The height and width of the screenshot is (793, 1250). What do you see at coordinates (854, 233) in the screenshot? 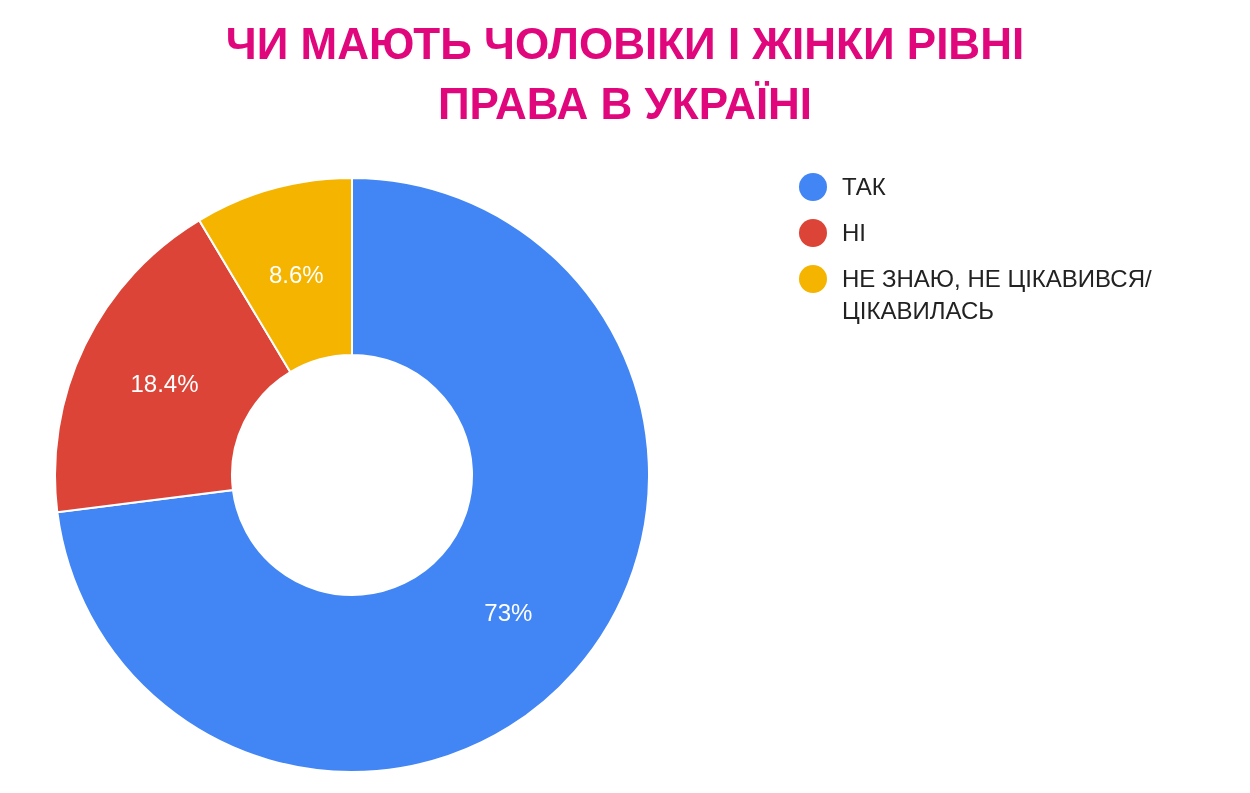
I see `legend-label: НІ` at bounding box center [854, 233].